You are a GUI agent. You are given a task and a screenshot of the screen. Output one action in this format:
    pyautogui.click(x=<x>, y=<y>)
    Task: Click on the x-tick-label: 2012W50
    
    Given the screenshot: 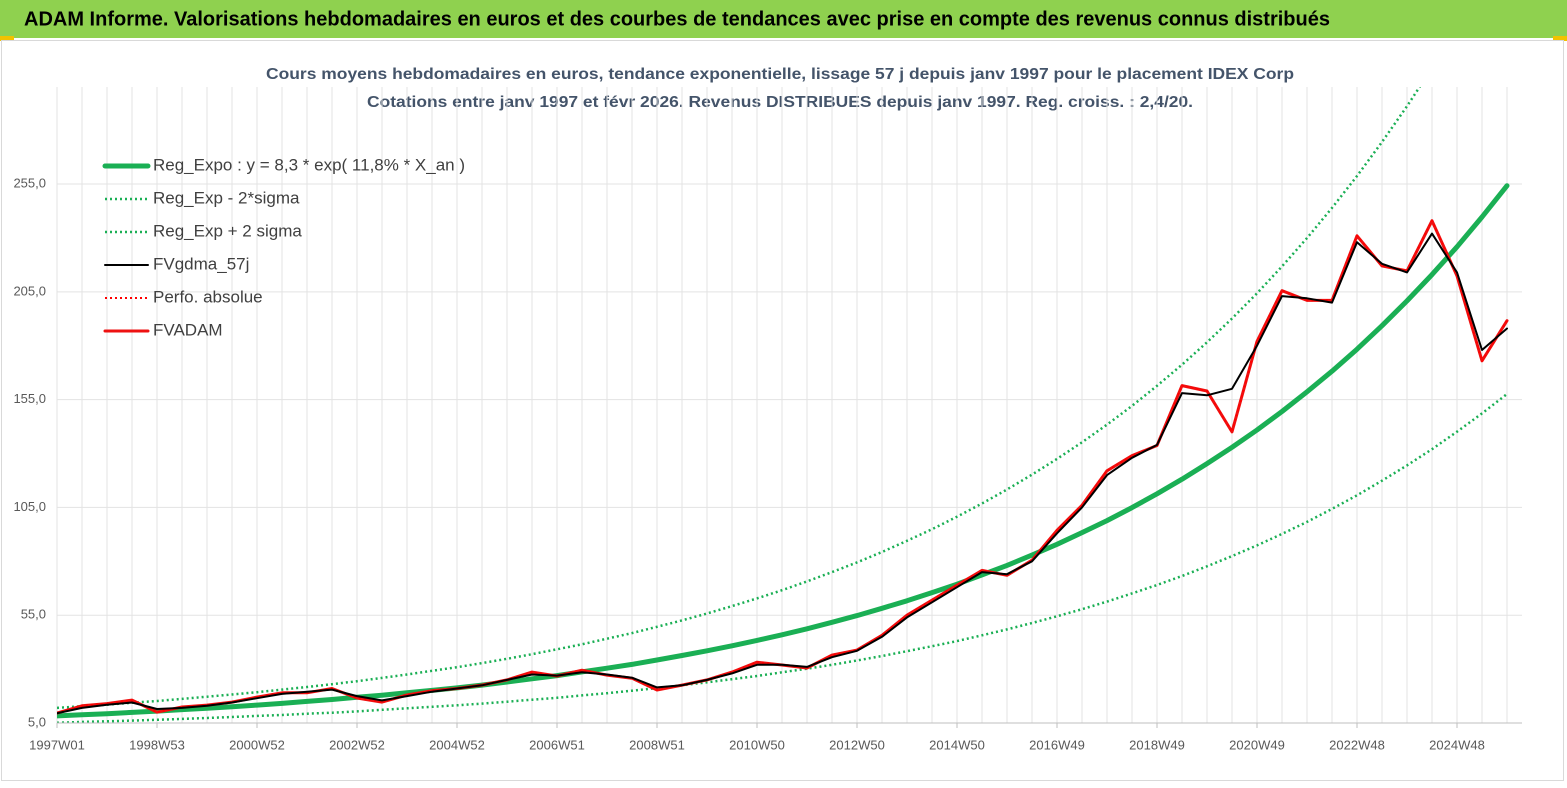 What is the action you would take?
    pyautogui.click(x=857, y=744)
    